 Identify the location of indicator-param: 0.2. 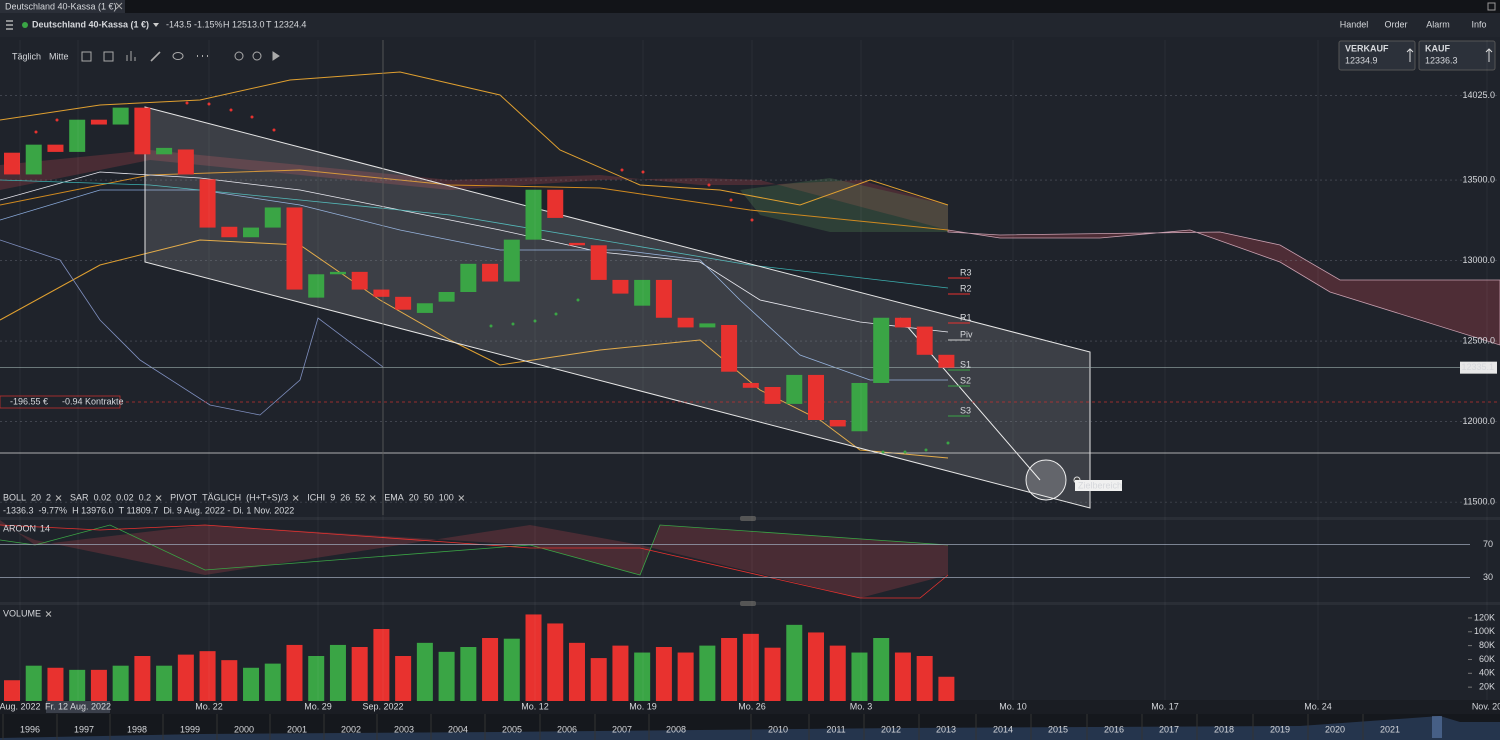
(145, 497).